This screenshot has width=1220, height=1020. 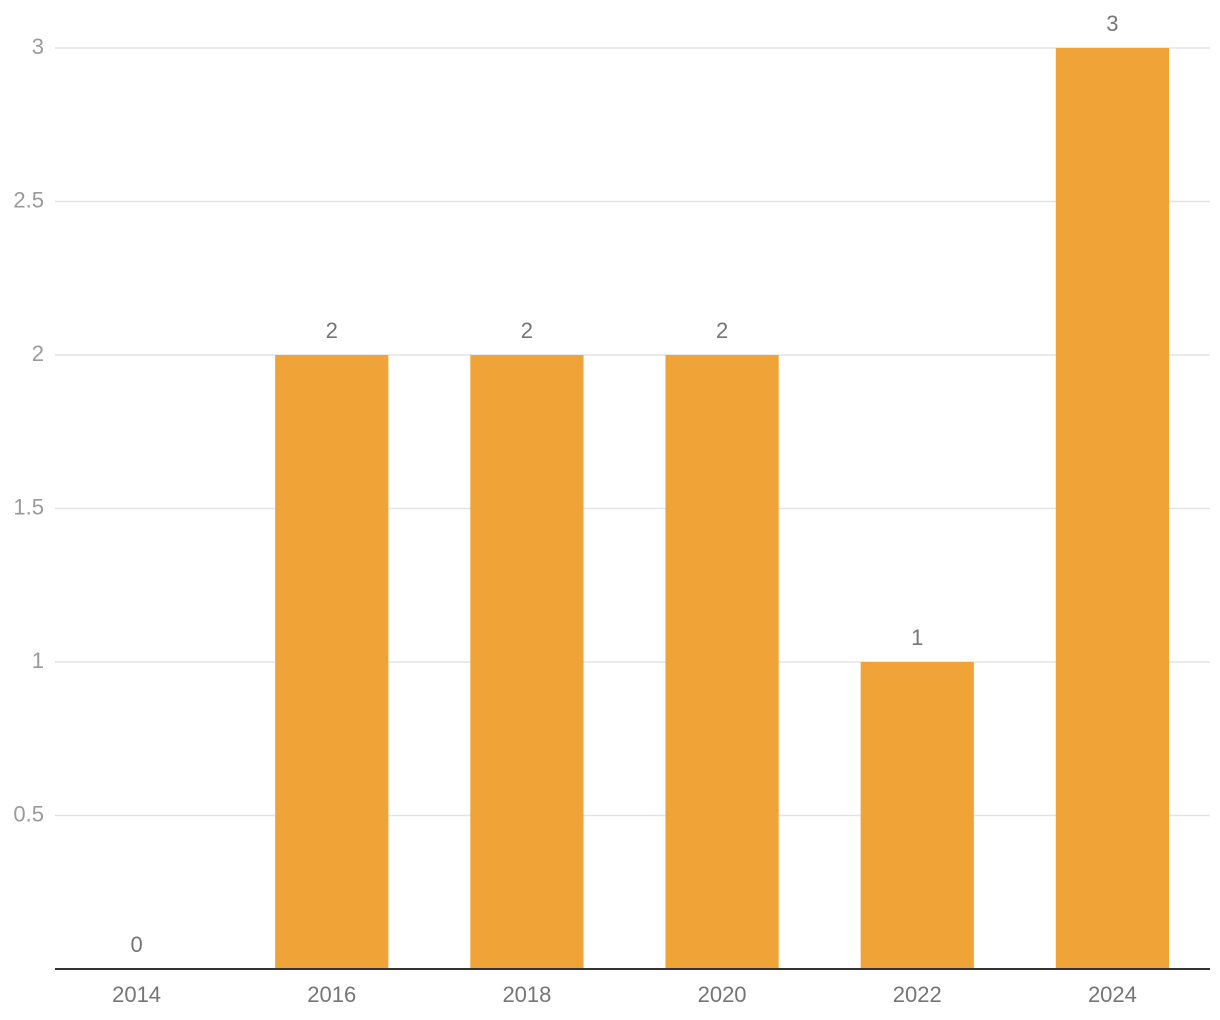 What do you see at coordinates (28, 199) in the screenshot?
I see `y-tick-label: 2.5` at bounding box center [28, 199].